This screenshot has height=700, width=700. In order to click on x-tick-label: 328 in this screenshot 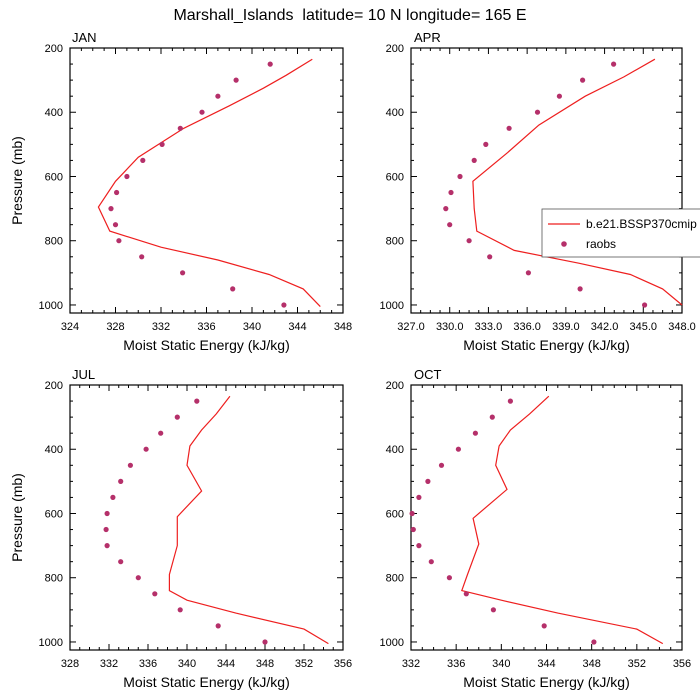, I will do `click(115, 327)`.